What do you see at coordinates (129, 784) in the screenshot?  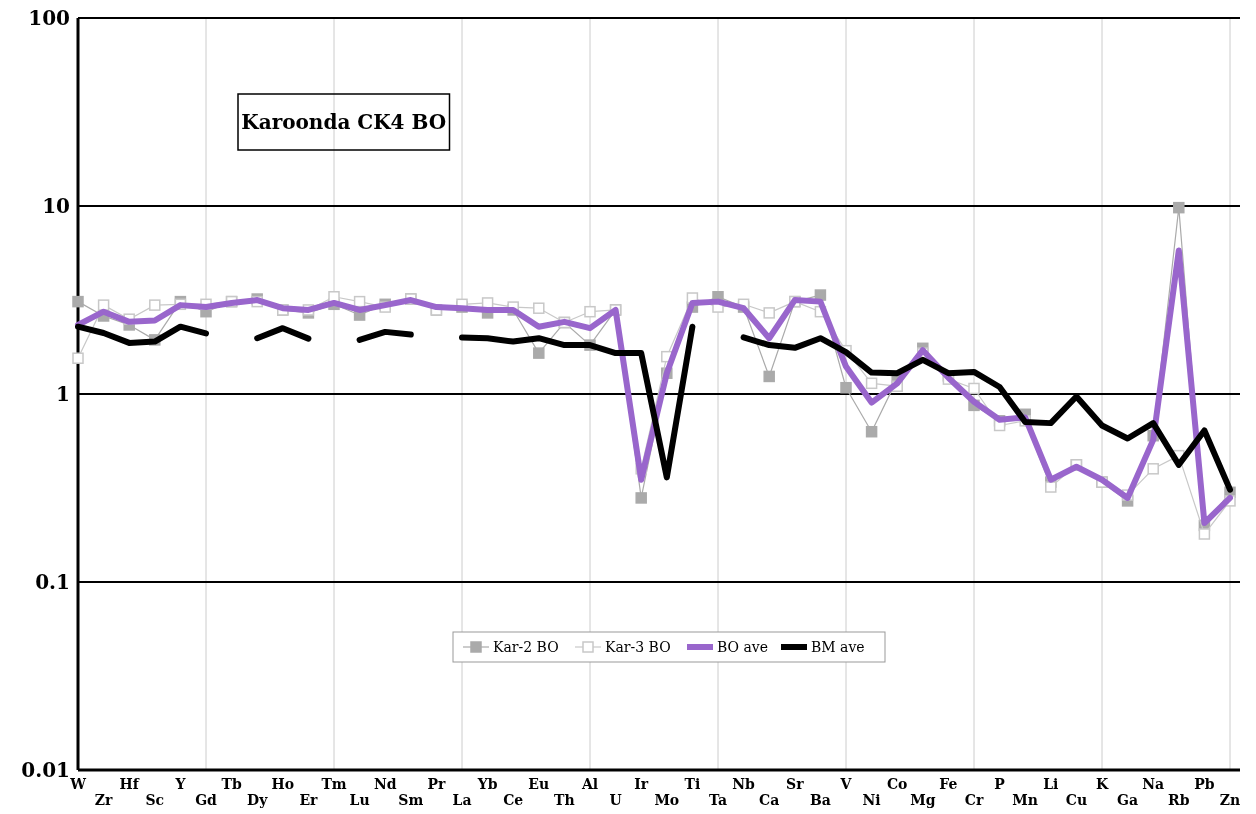 I see `x-tick-label: Hf` at bounding box center [129, 784].